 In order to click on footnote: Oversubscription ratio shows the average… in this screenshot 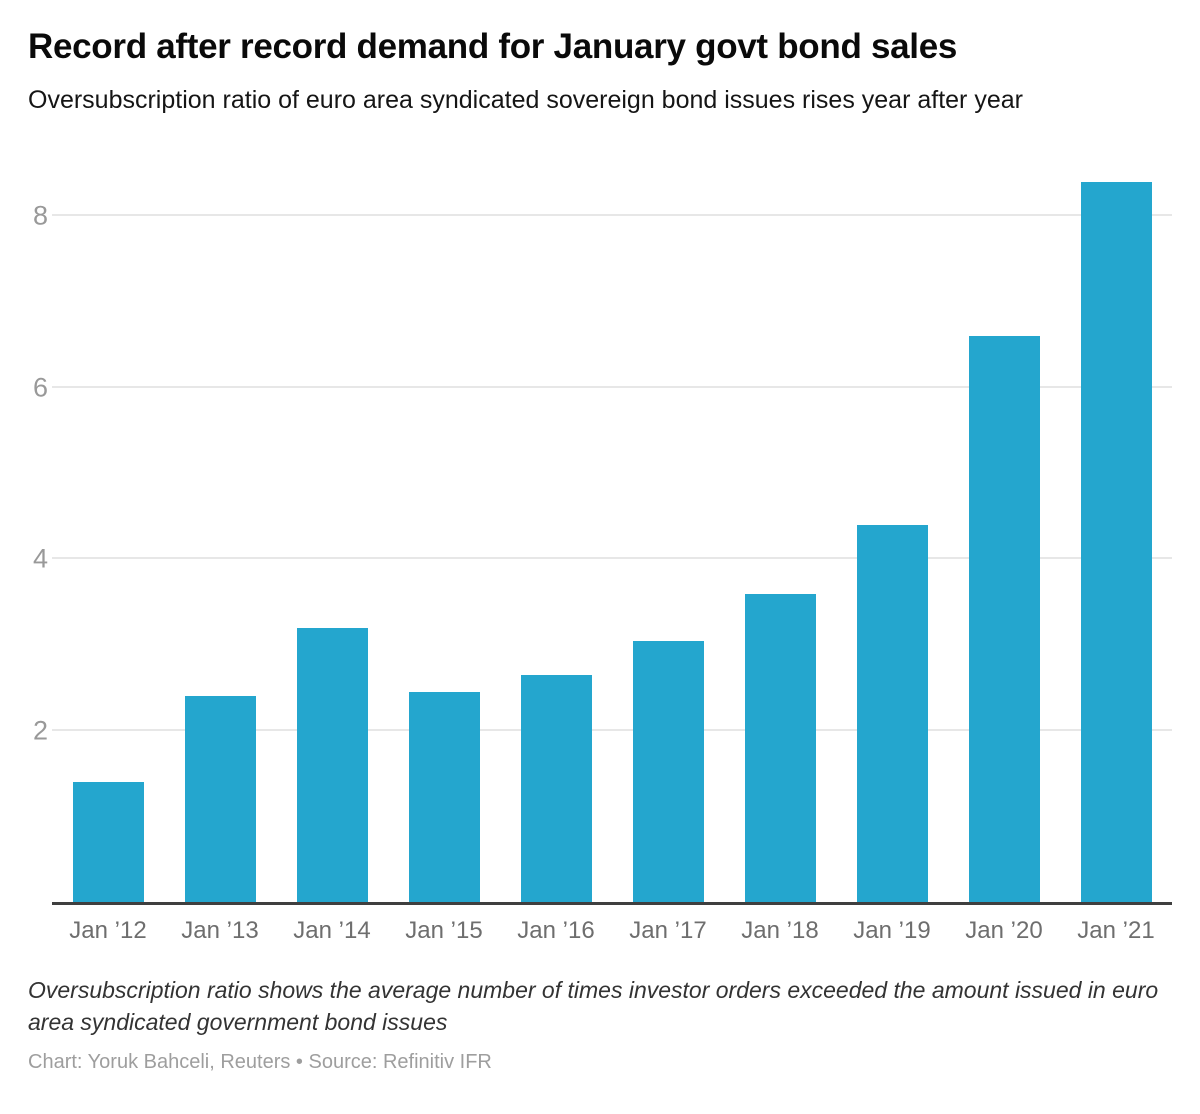, I will do `click(593, 1006)`.